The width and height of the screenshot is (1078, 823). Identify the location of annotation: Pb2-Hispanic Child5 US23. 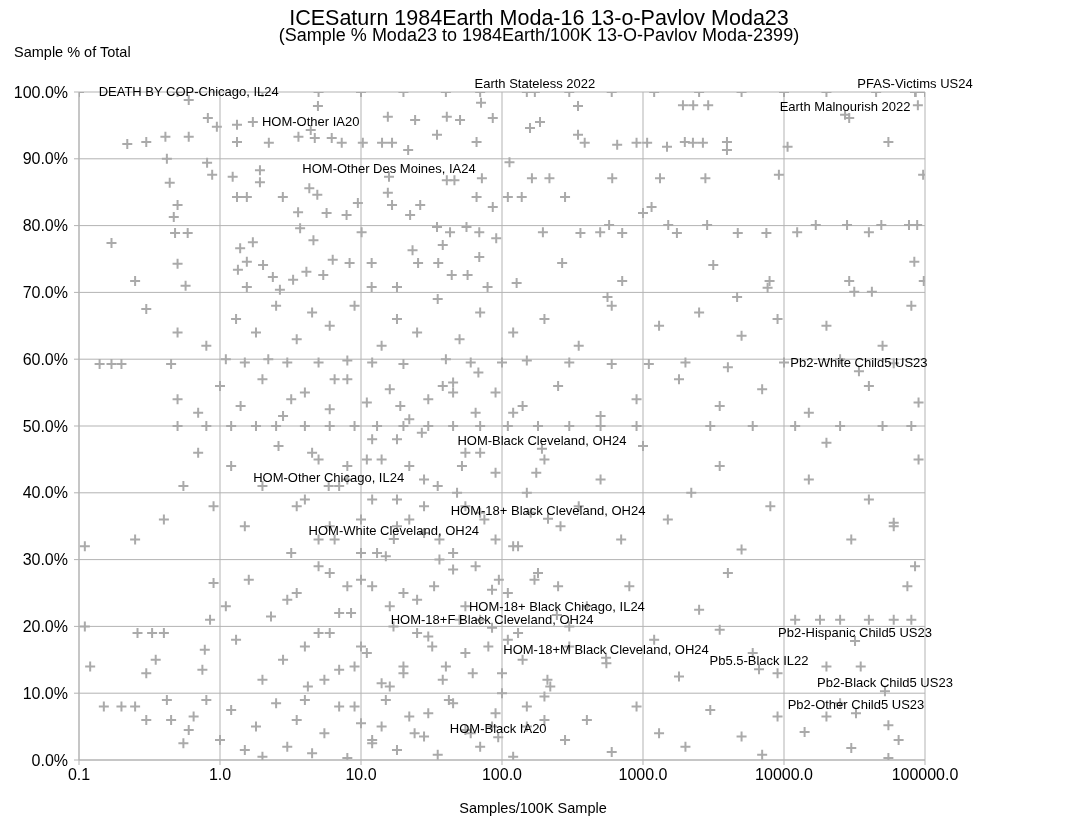
(855, 633).